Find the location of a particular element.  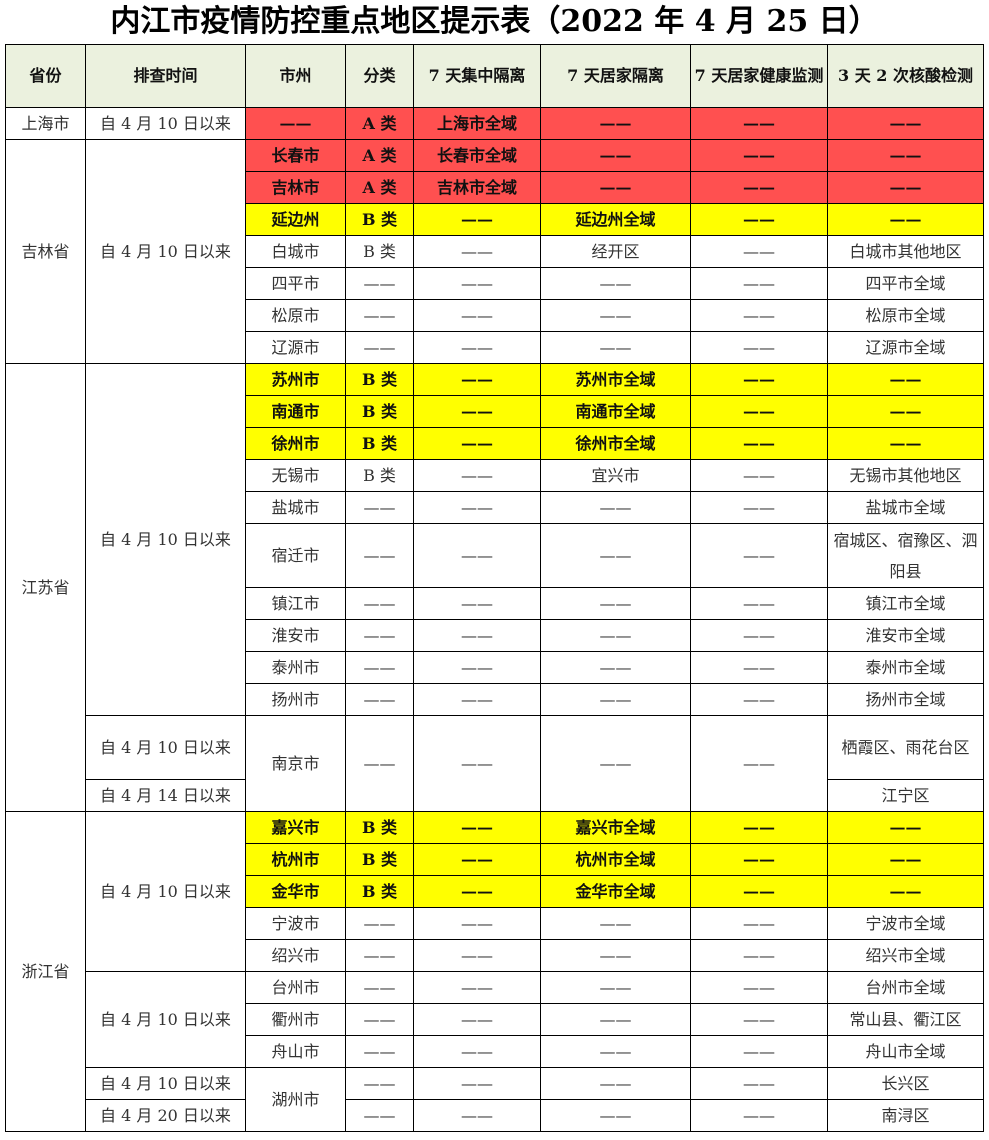

table-row: 延边州 B 类 —— 延边州全域 —— —— is located at coordinates (495, 219).